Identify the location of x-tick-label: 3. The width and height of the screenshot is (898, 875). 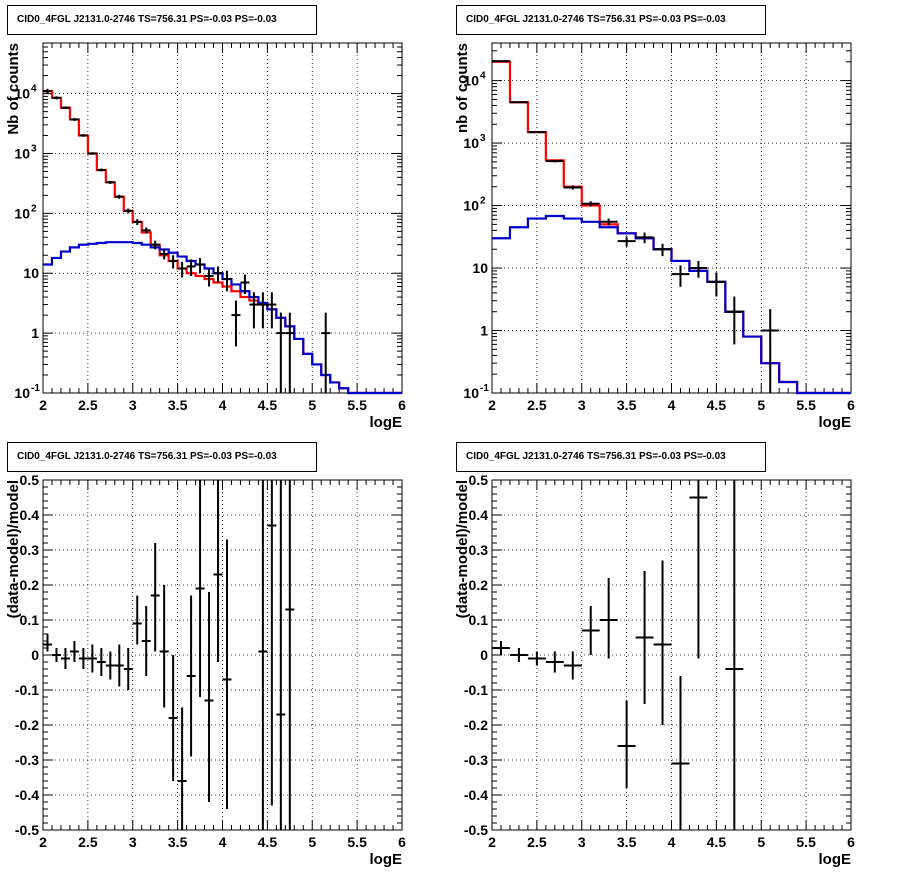
(133, 405).